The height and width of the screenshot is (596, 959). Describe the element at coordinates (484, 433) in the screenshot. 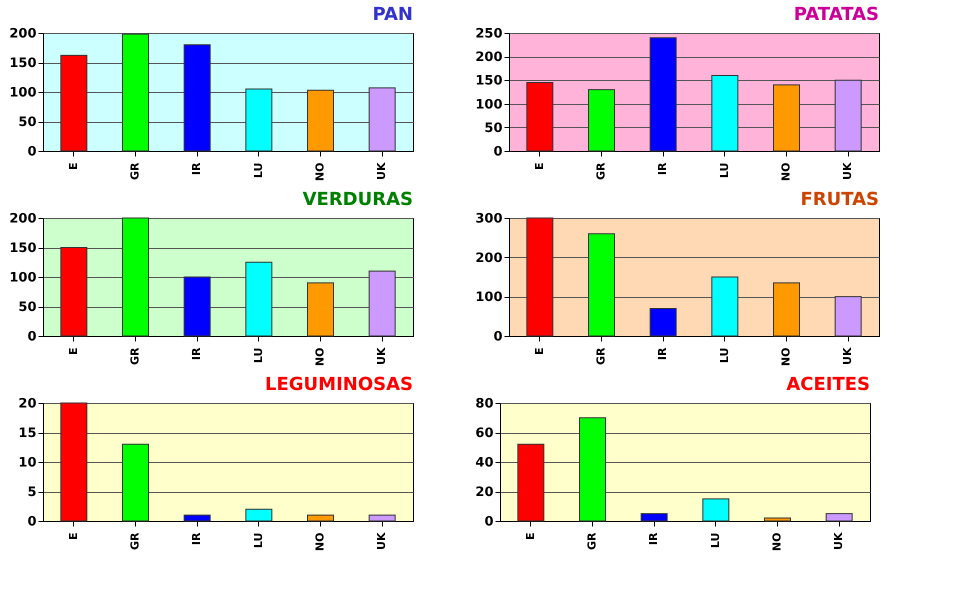

I see `y-tick-label: 60` at that location.